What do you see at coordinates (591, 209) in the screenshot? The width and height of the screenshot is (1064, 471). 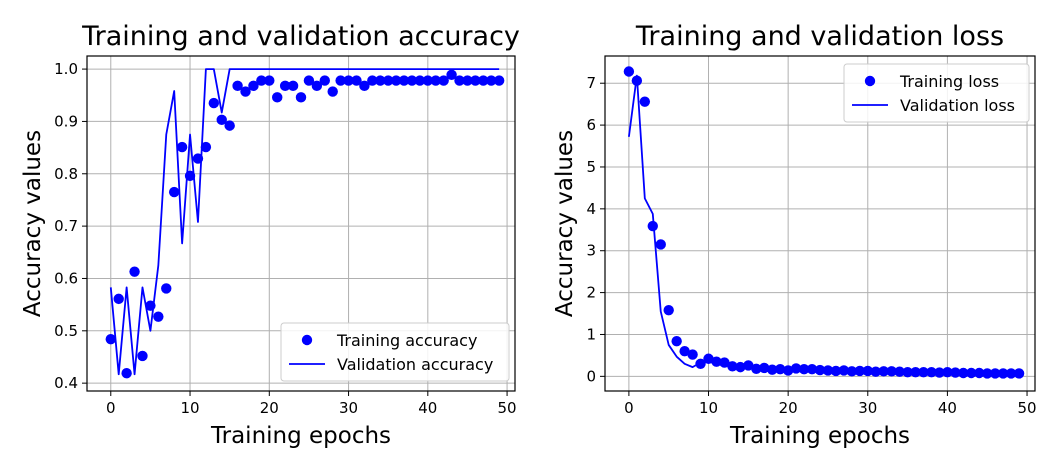 I see `y-tick-label: 4` at bounding box center [591, 209].